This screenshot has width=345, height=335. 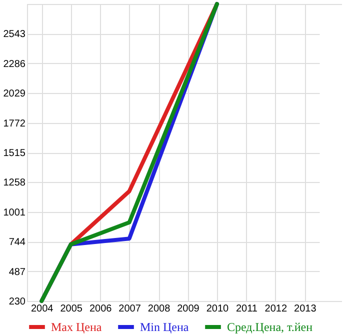 I want to click on legend-label: Сред.Цена, т.йен, so click(x=270, y=327).